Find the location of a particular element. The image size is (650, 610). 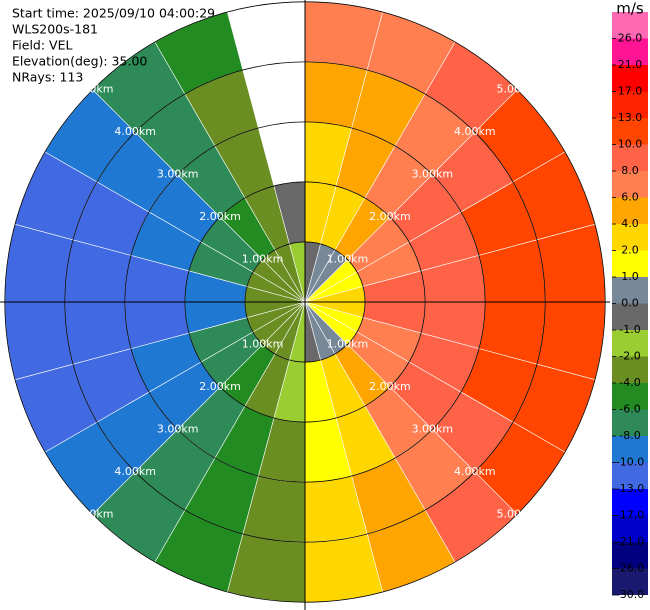

colorbar-tick-label: 1.0 is located at coordinates (630, 276).